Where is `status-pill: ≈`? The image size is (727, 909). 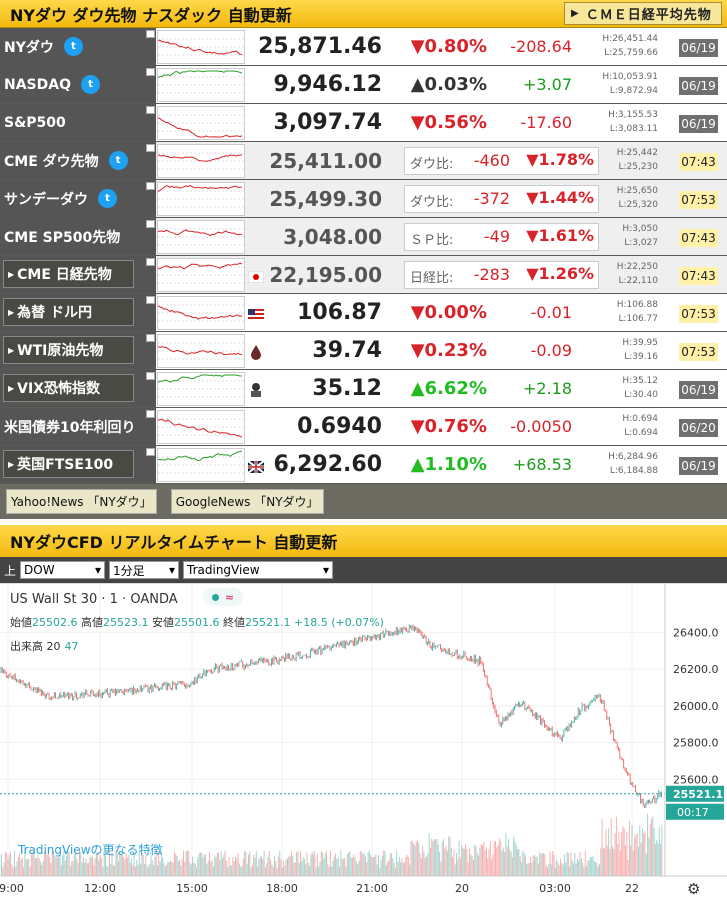 status-pill: ≈ is located at coordinates (223, 597).